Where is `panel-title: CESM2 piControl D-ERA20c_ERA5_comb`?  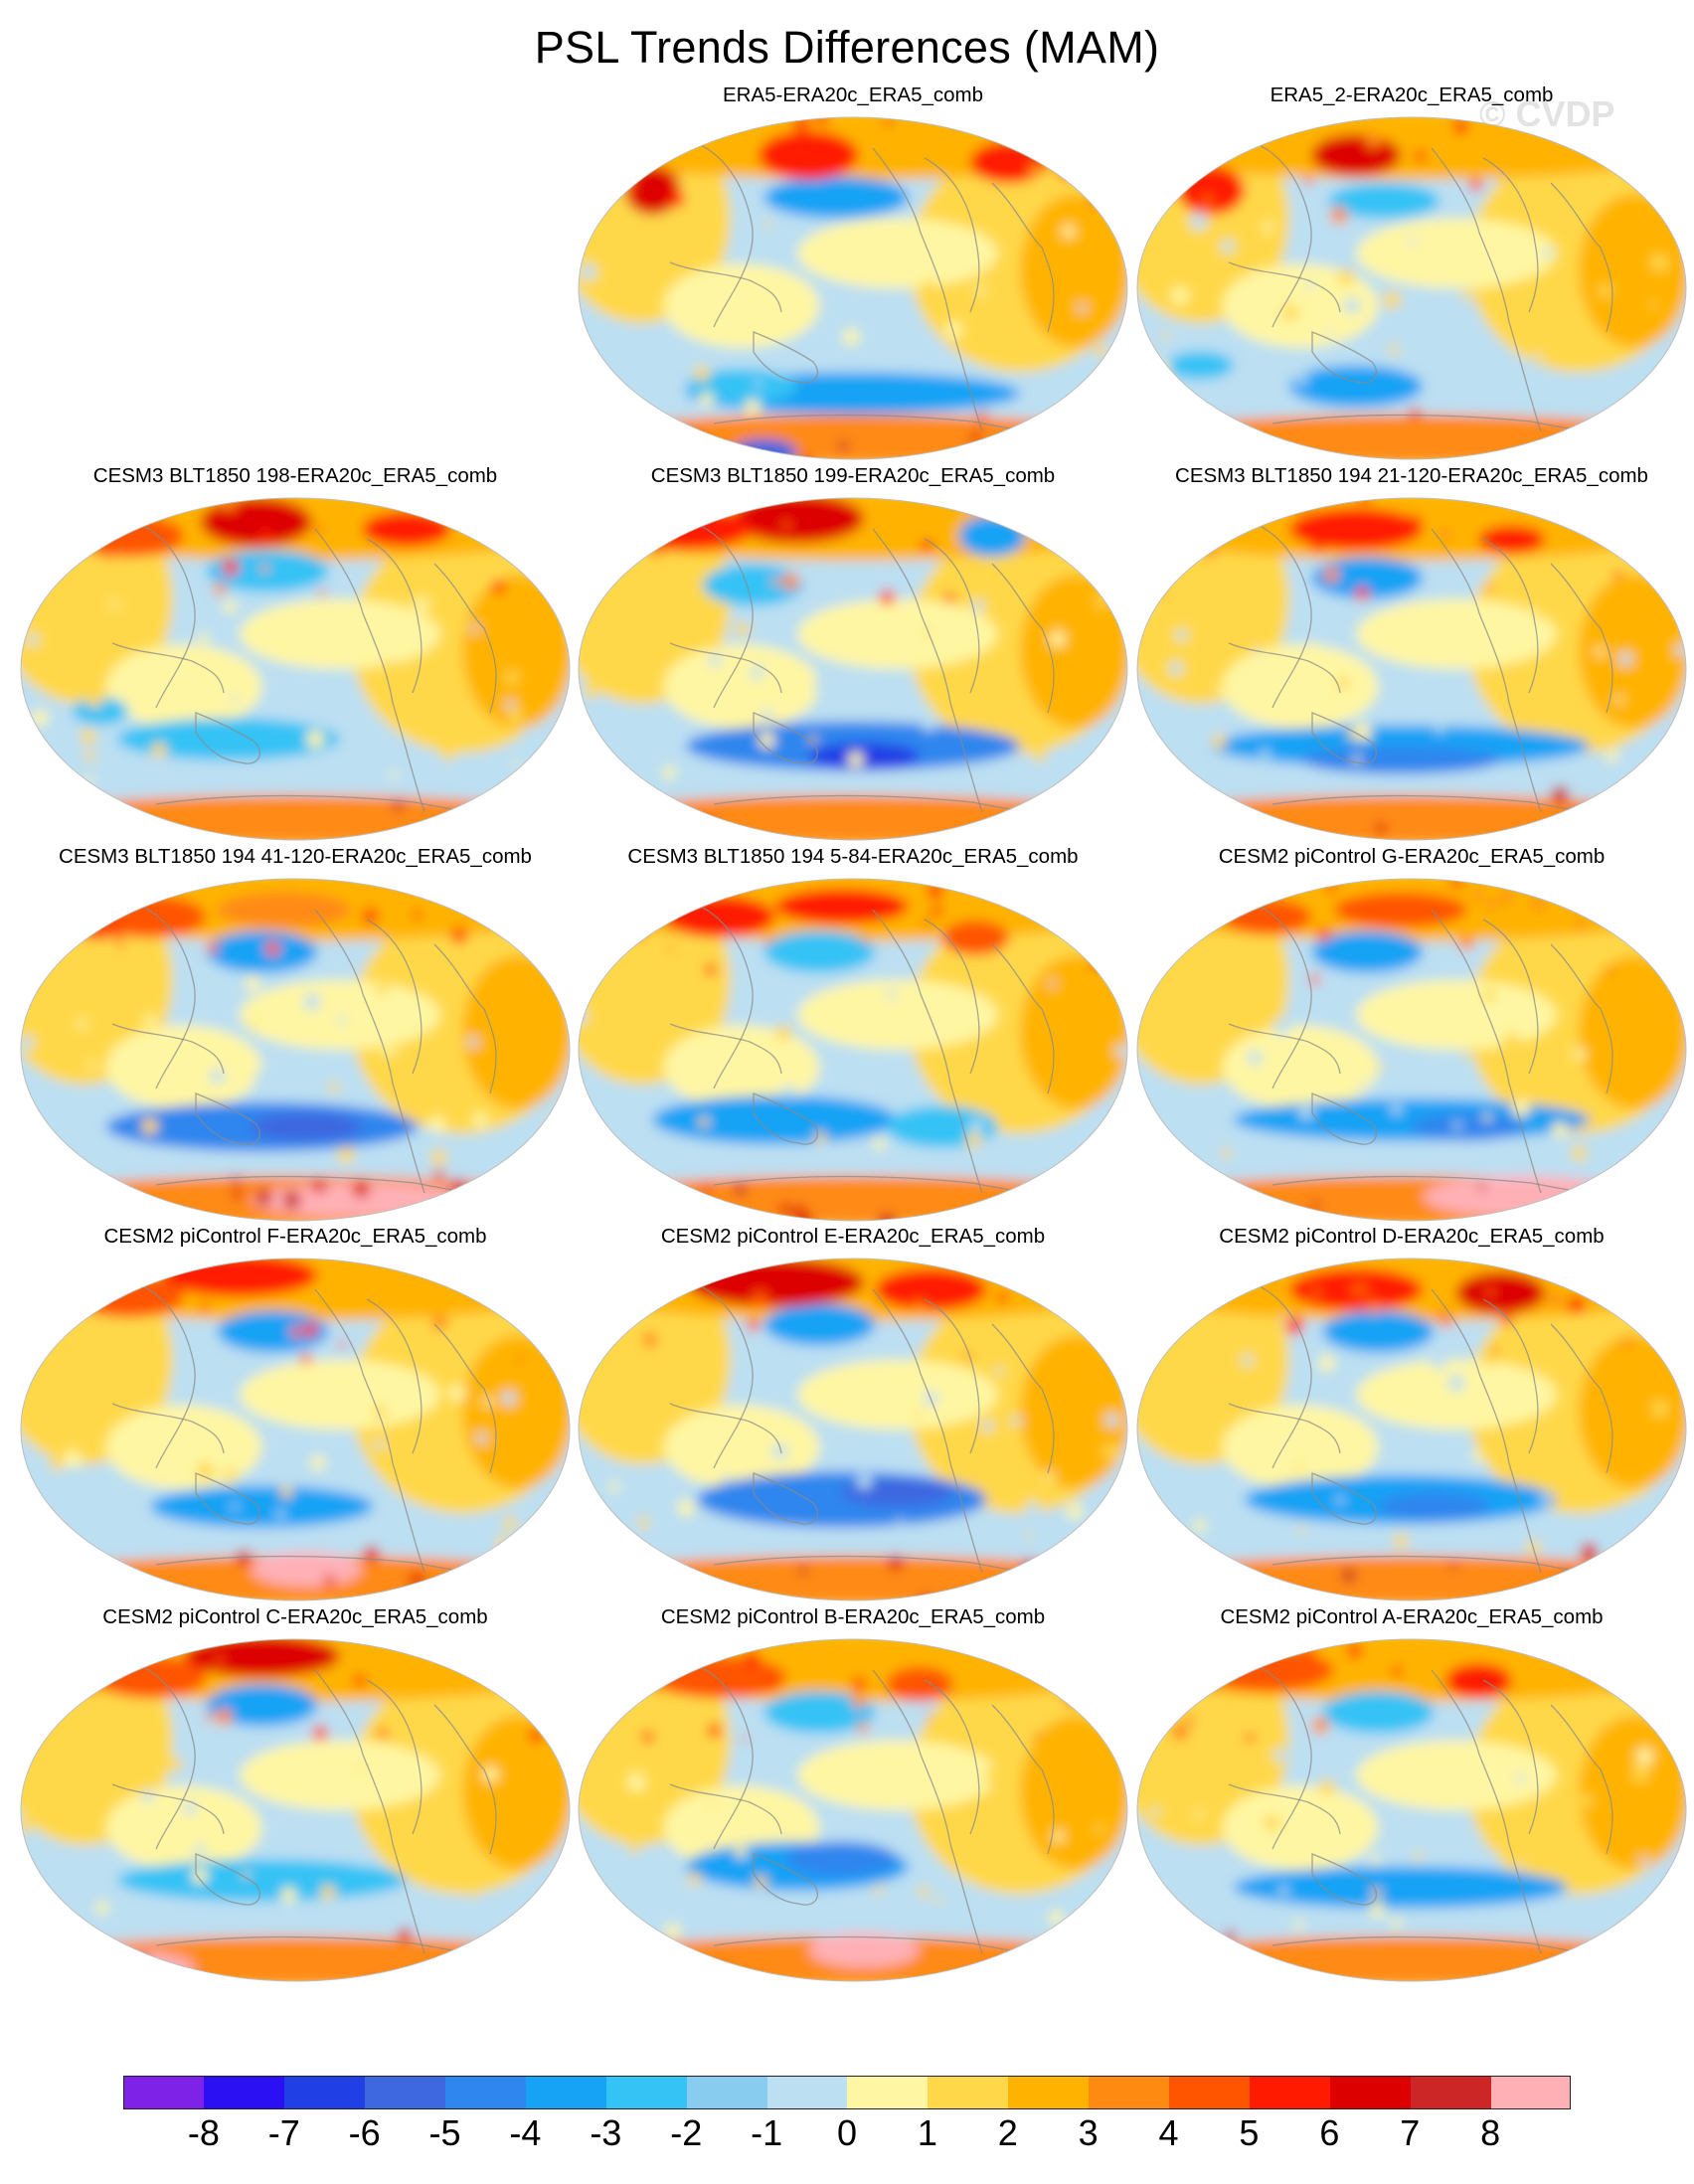 panel-title: CESM2 piControl D-ERA20c_ERA5_comb is located at coordinates (1412, 1236).